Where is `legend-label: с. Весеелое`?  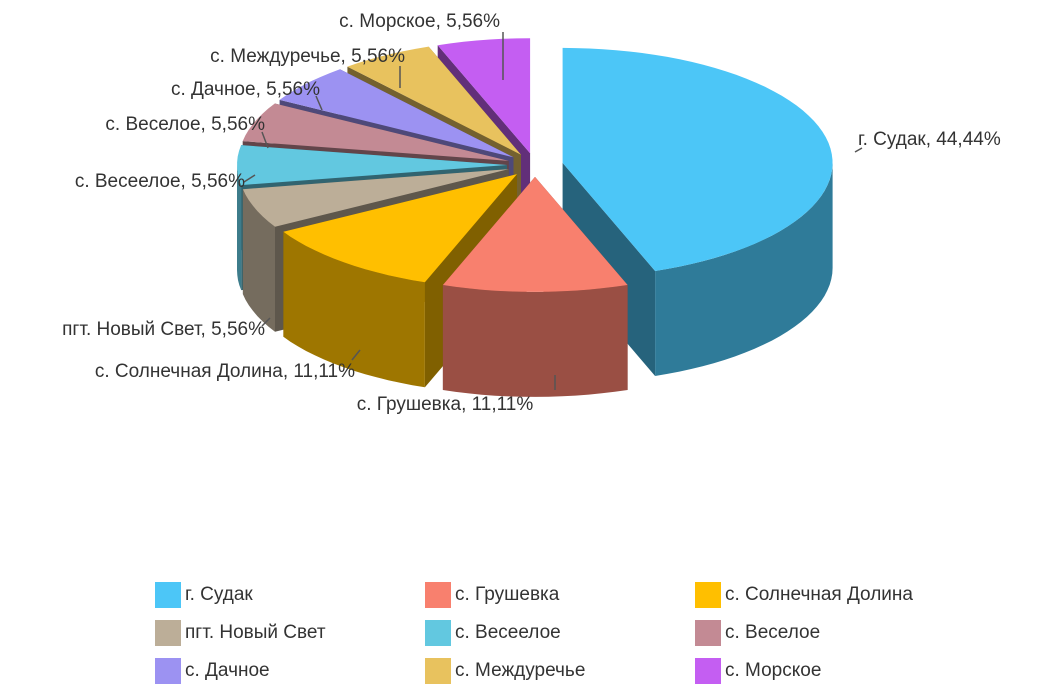
legend-label: с. Весеелое is located at coordinates (508, 632).